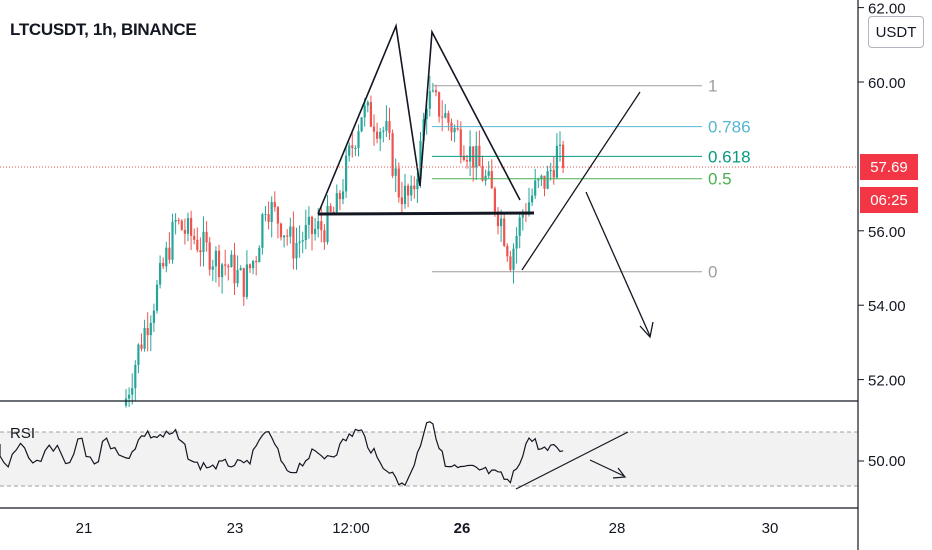 The height and width of the screenshot is (550, 932). Describe the element at coordinates (729, 156) in the screenshot. I see `fib-level-label: 0.618` at that location.